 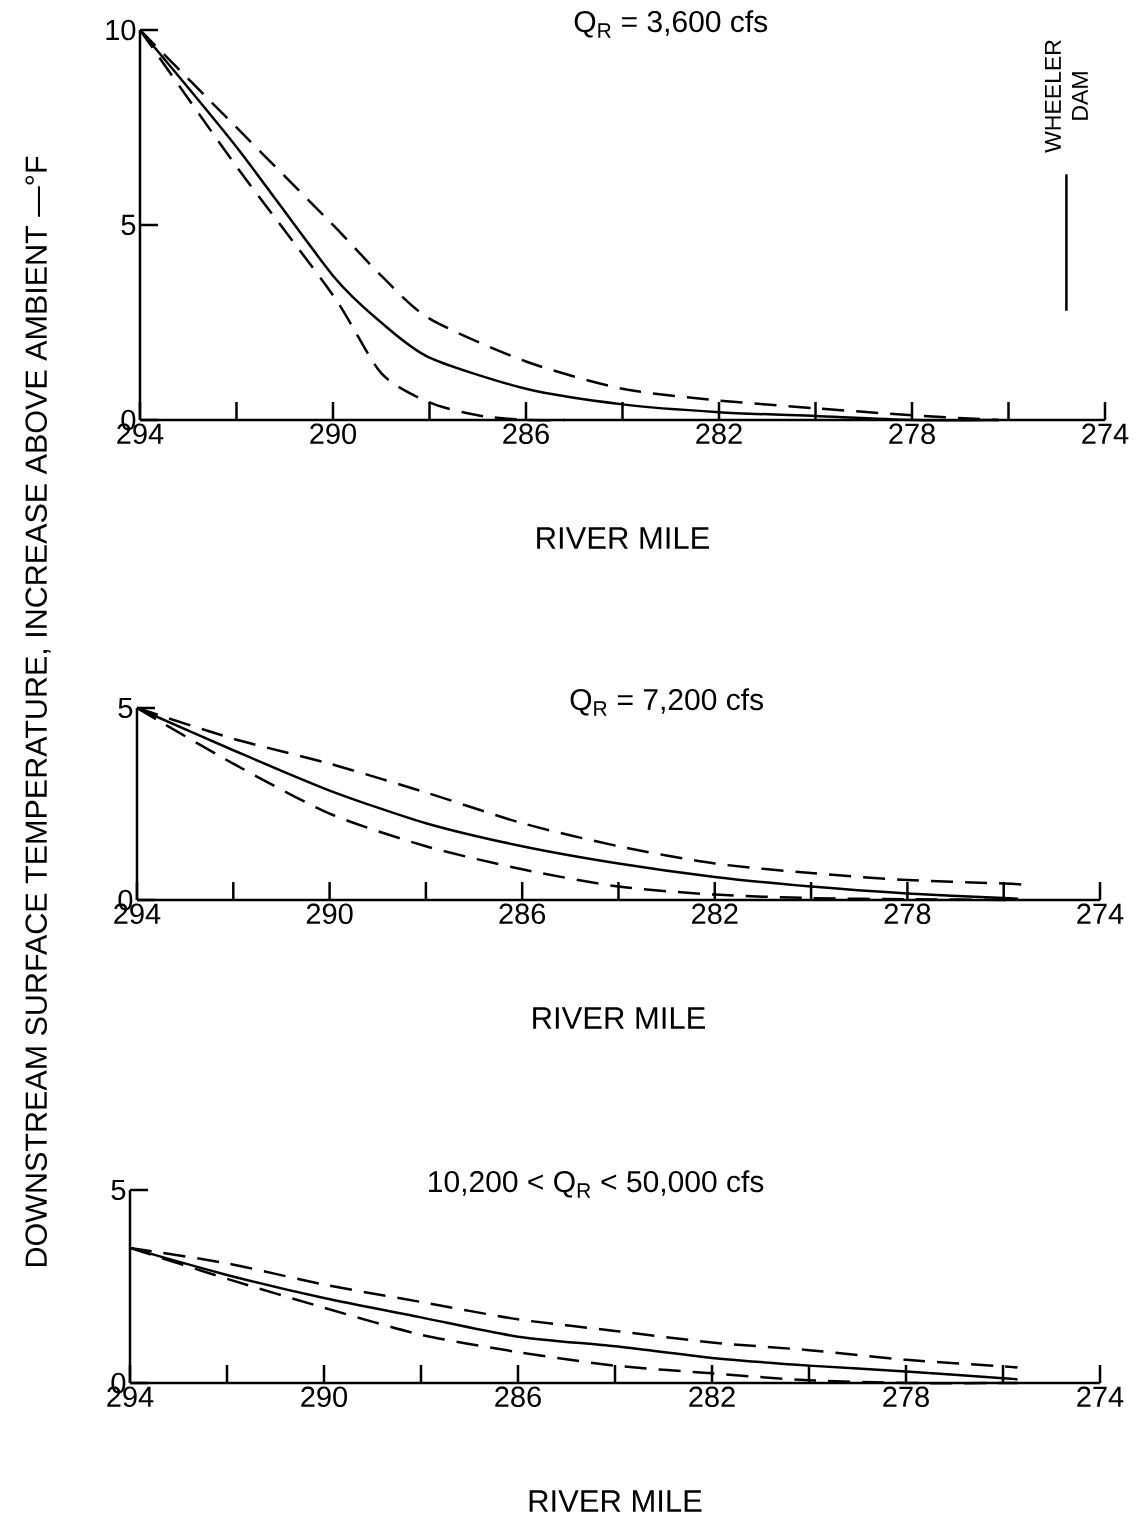 I want to click on ref-line-label: WHEELER DAM, so click(x=1066, y=96).